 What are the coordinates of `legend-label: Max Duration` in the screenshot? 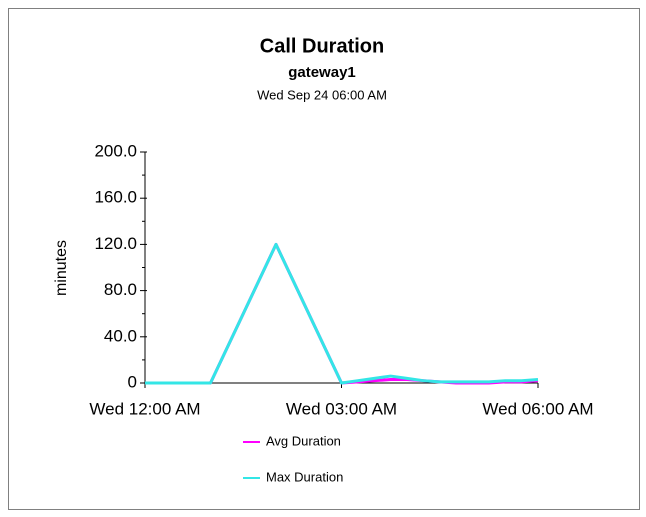 It's located at (304, 476).